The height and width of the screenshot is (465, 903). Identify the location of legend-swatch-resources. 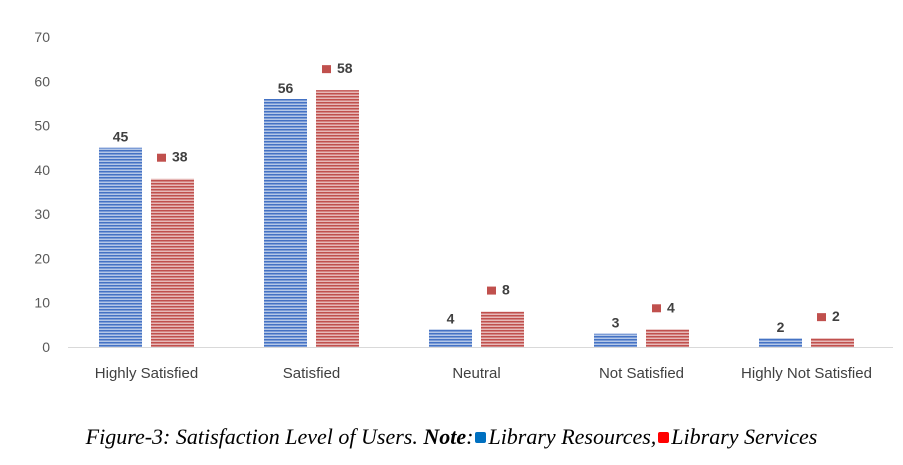
(481, 437).